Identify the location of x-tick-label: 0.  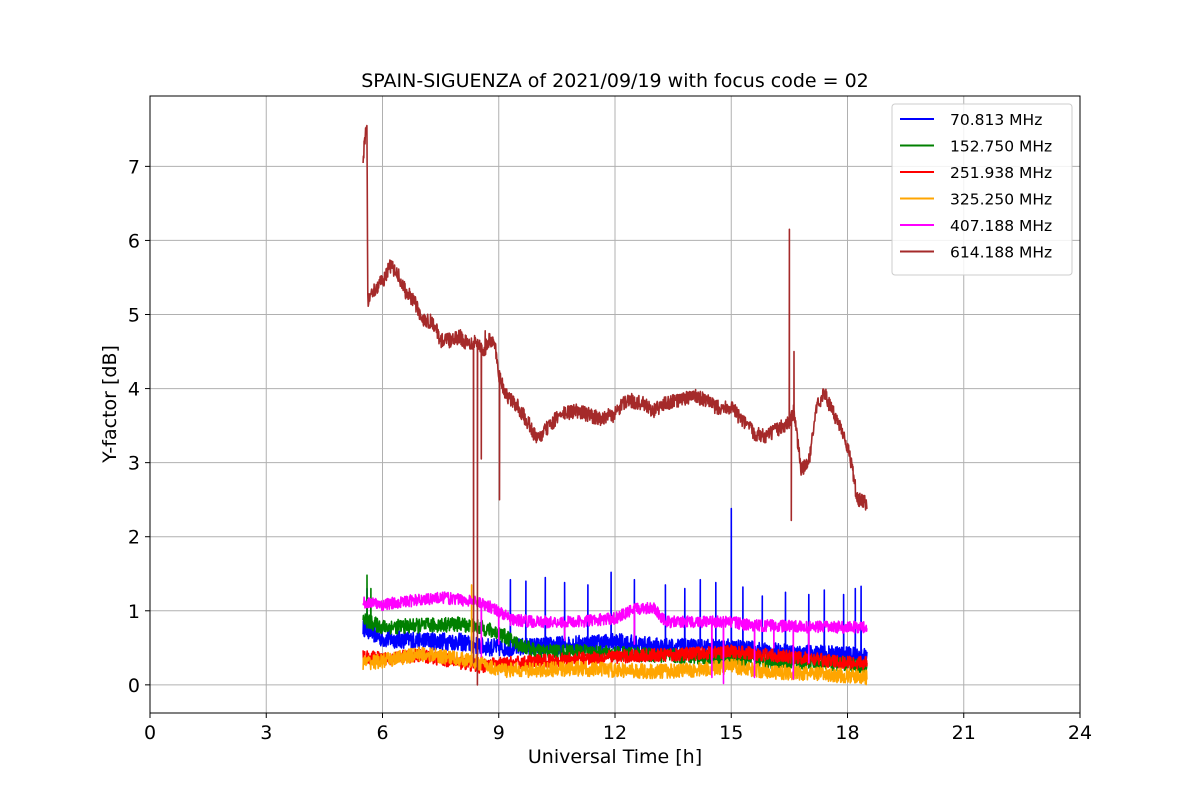
(150, 733).